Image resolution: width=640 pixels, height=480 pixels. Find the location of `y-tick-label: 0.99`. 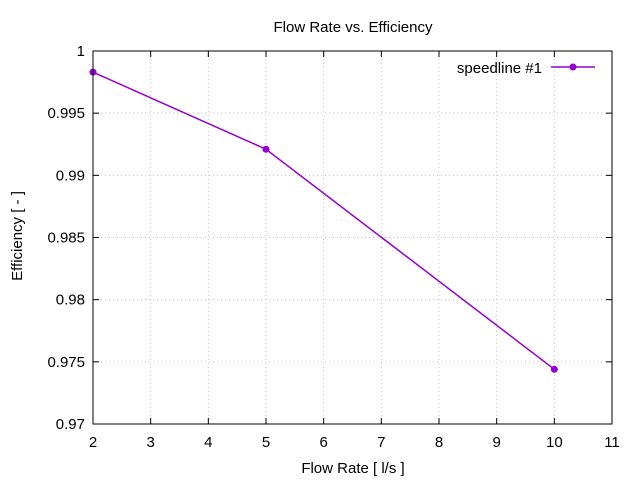

y-tick-label: 0.99 is located at coordinates (70, 175).